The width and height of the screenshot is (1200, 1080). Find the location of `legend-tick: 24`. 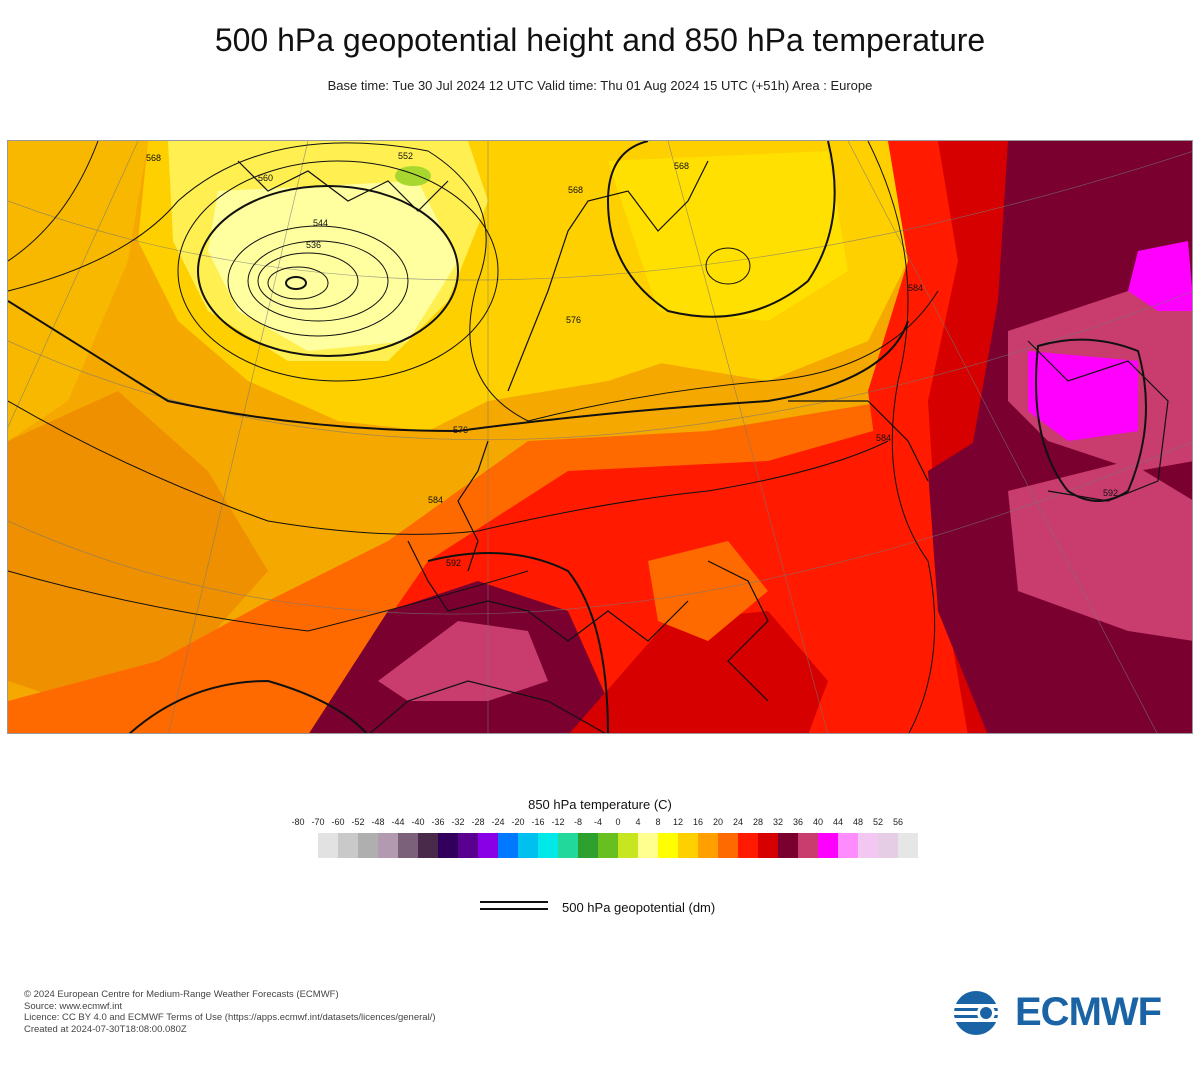

legend-tick: 24 is located at coordinates (737, 822).